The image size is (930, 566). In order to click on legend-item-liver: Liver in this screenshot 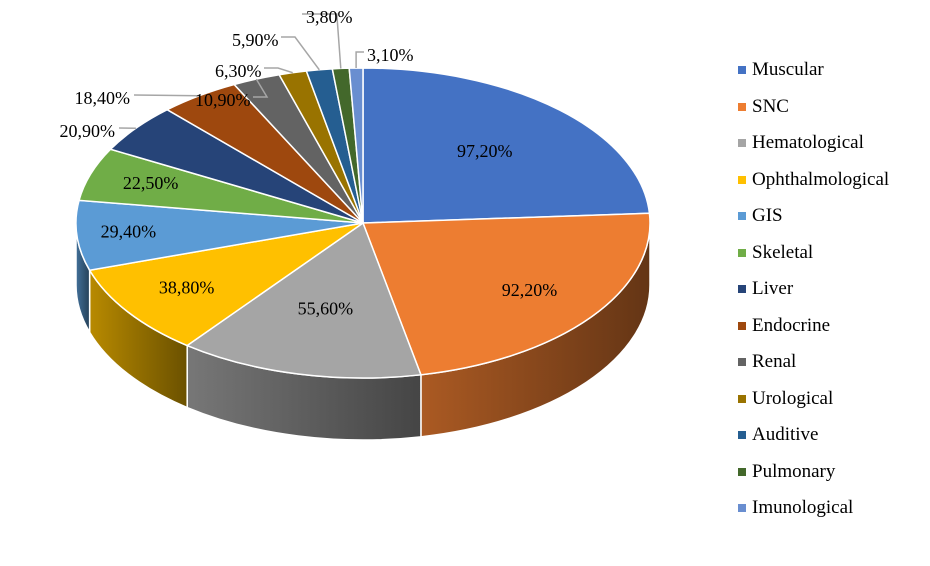, I will do `click(813, 289)`.